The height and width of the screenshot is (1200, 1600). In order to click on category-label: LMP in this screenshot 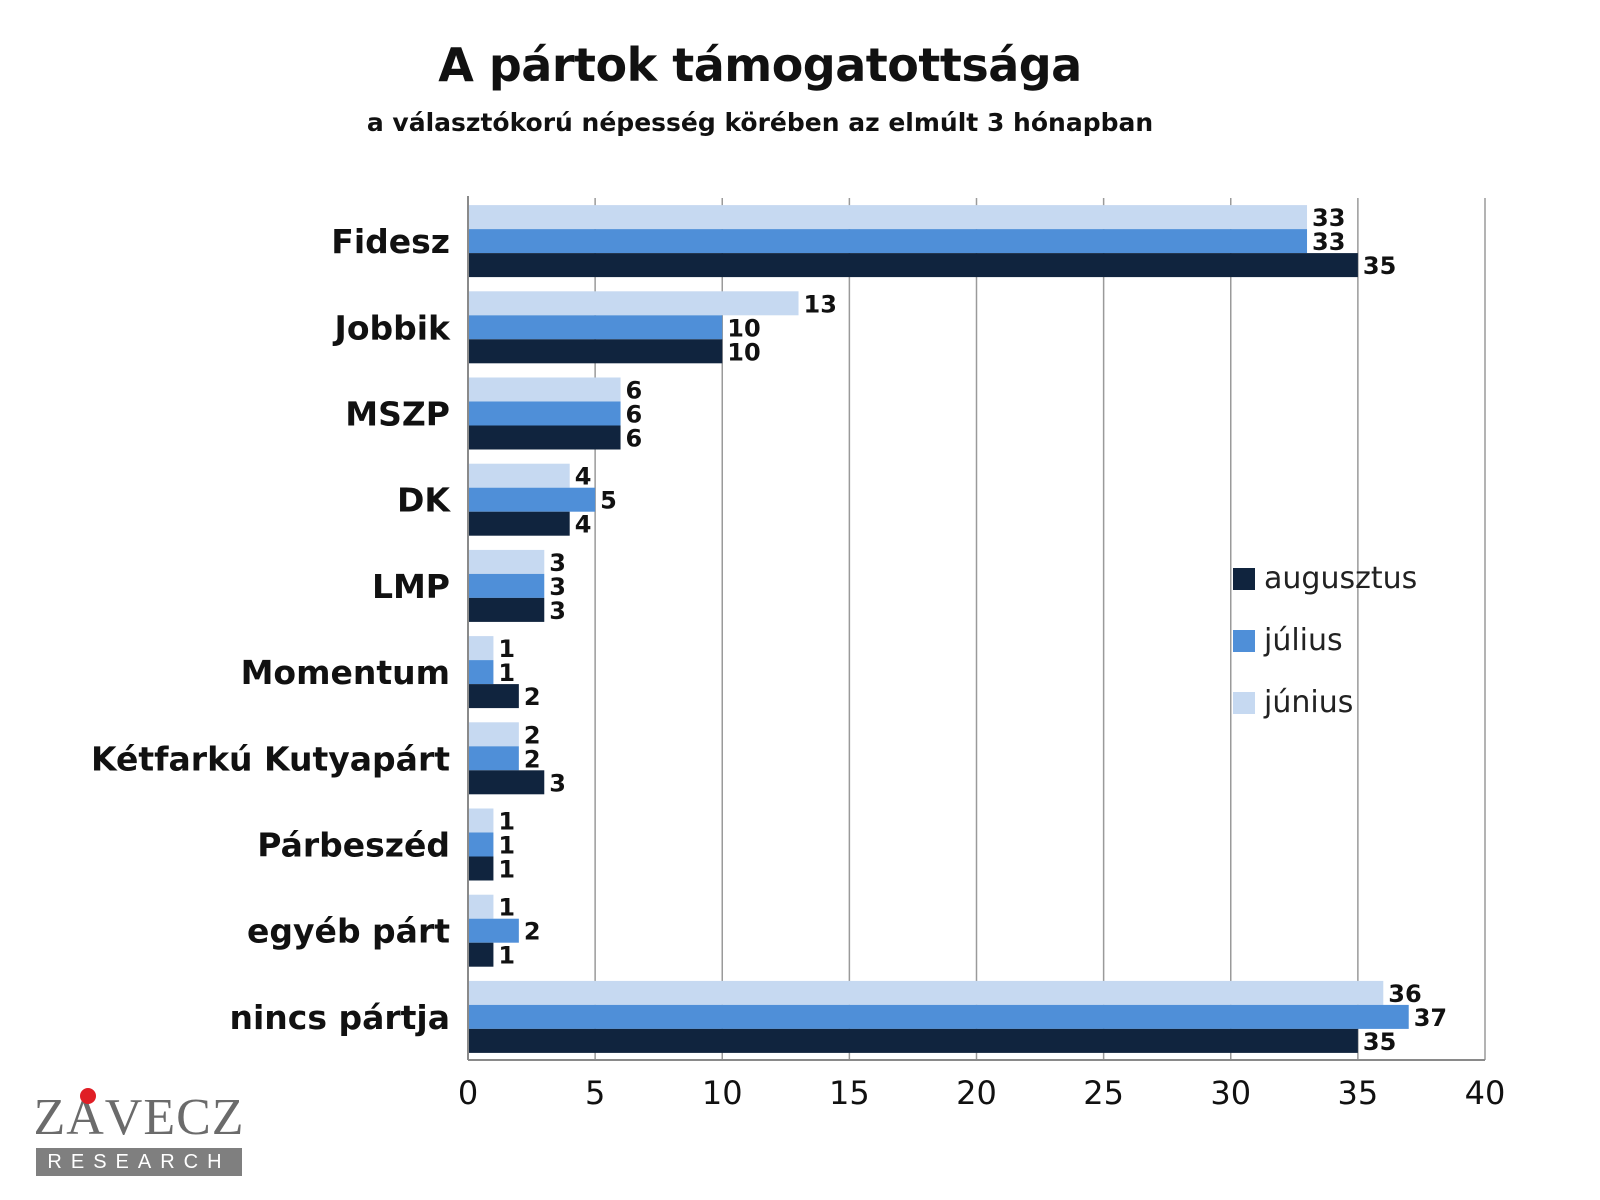, I will do `click(411, 586)`.